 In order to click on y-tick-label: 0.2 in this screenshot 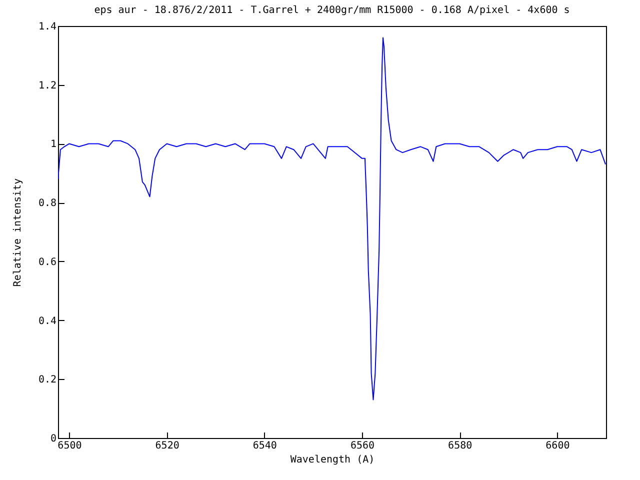, I will do `click(47, 380)`.